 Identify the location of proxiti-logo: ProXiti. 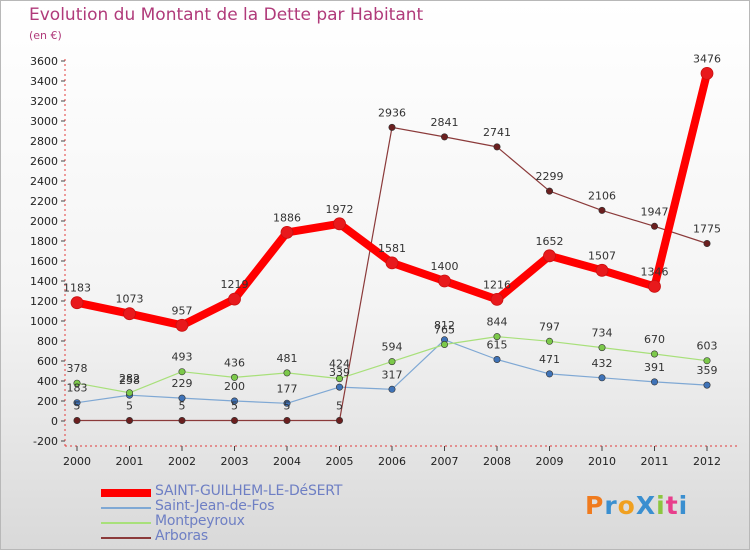
(636, 505).